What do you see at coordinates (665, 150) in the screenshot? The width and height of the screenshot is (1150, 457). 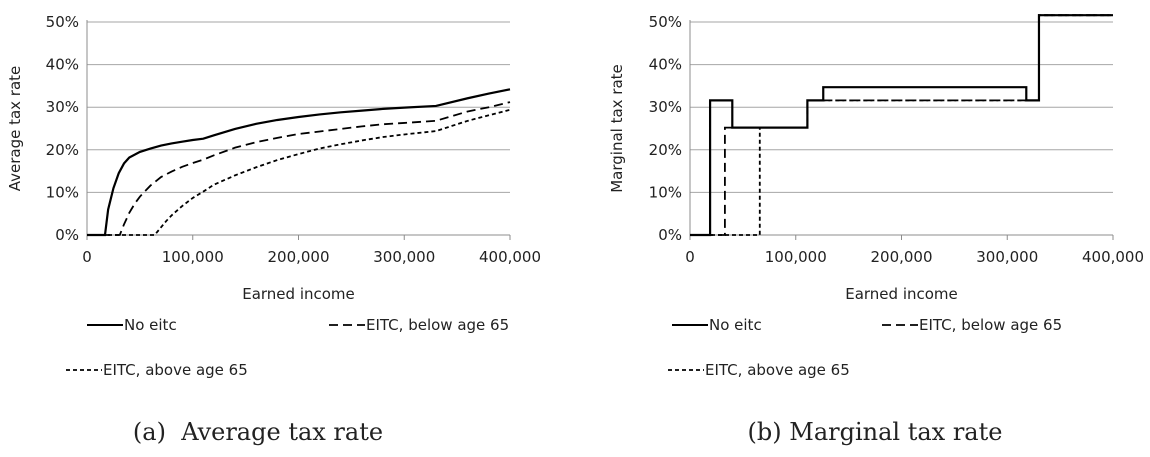 I see `marginal-y-tick-label: 20%` at bounding box center [665, 150].